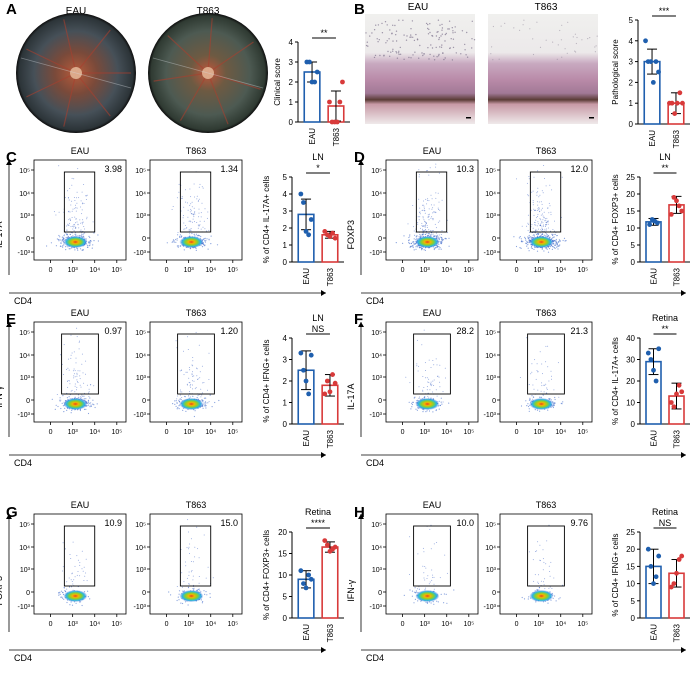 The height and width of the screenshot is (689, 700). I want to click on chart-title: LN, so click(318, 157).